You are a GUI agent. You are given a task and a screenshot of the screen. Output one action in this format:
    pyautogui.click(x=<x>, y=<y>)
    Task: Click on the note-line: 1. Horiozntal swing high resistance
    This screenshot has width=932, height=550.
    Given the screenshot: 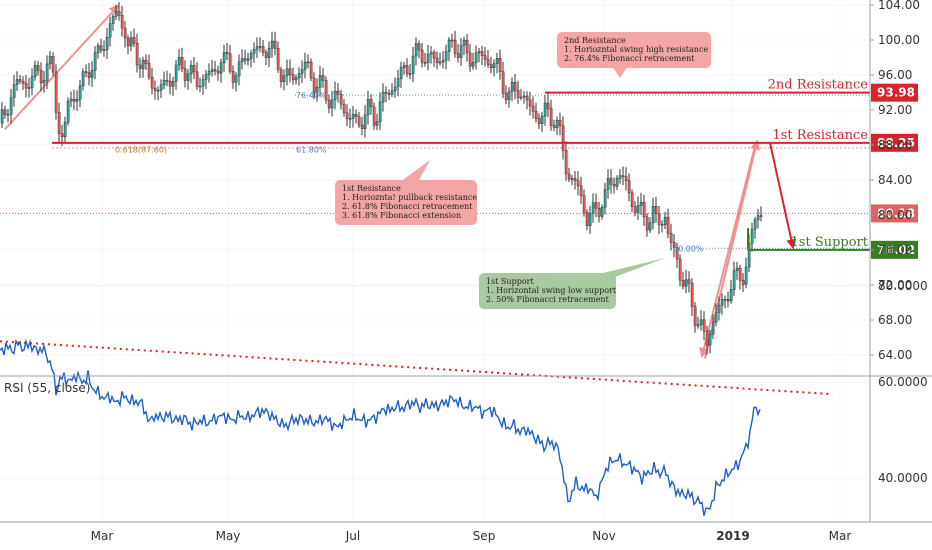 What is the action you would take?
    pyautogui.click(x=636, y=49)
    